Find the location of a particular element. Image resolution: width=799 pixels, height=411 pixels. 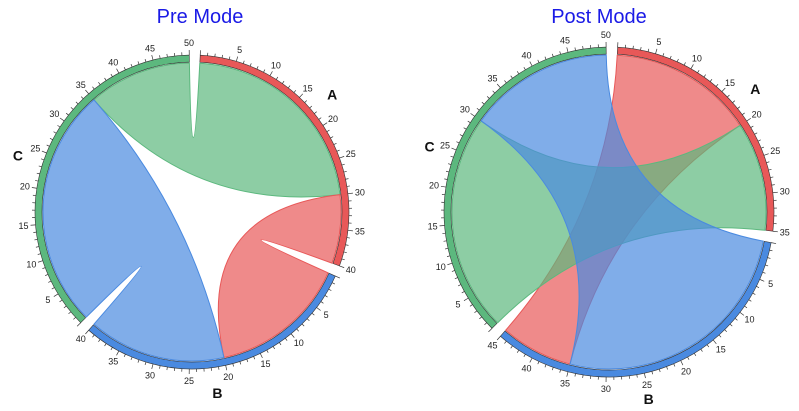

group-label-C: C is located at coordinates (18, 155).